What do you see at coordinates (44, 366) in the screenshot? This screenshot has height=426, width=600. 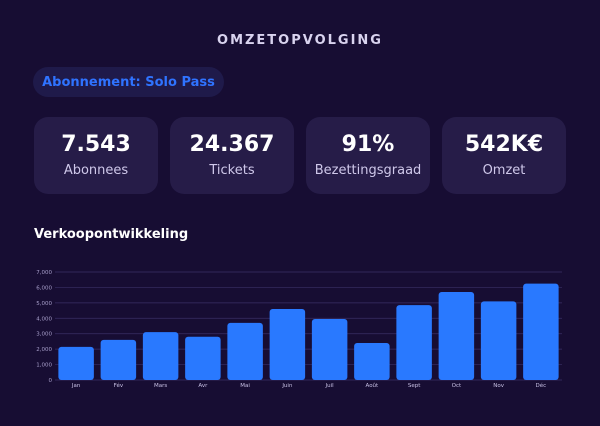 I see `y-tick-label: 1,000` at bounding box center [44, 366].